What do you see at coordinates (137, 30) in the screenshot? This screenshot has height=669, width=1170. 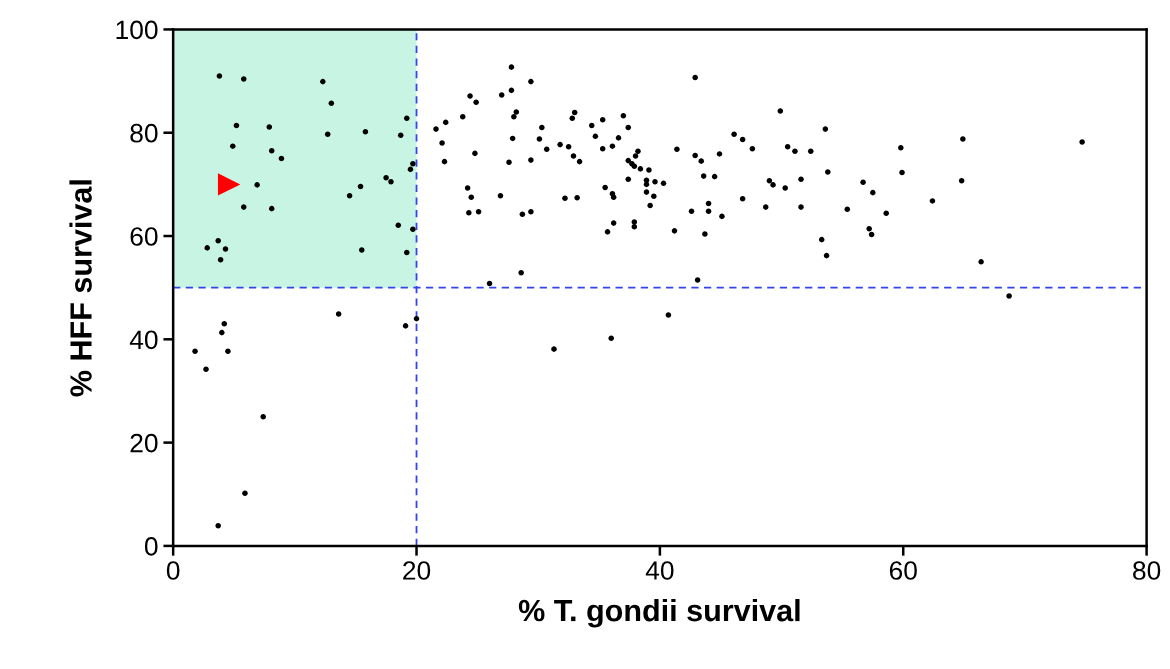 I see `y-tick-label: 100` at bounding box center [137, 30].